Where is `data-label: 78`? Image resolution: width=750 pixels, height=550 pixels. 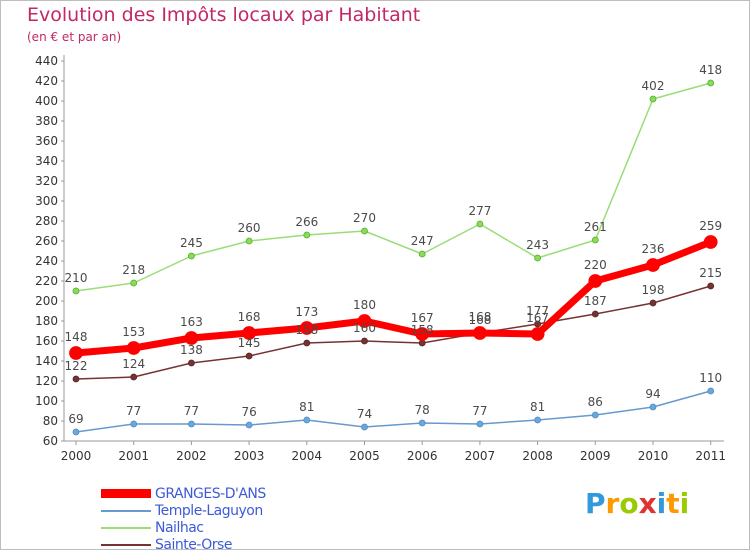 data-label: 78 is located at coordinates (422, 410).